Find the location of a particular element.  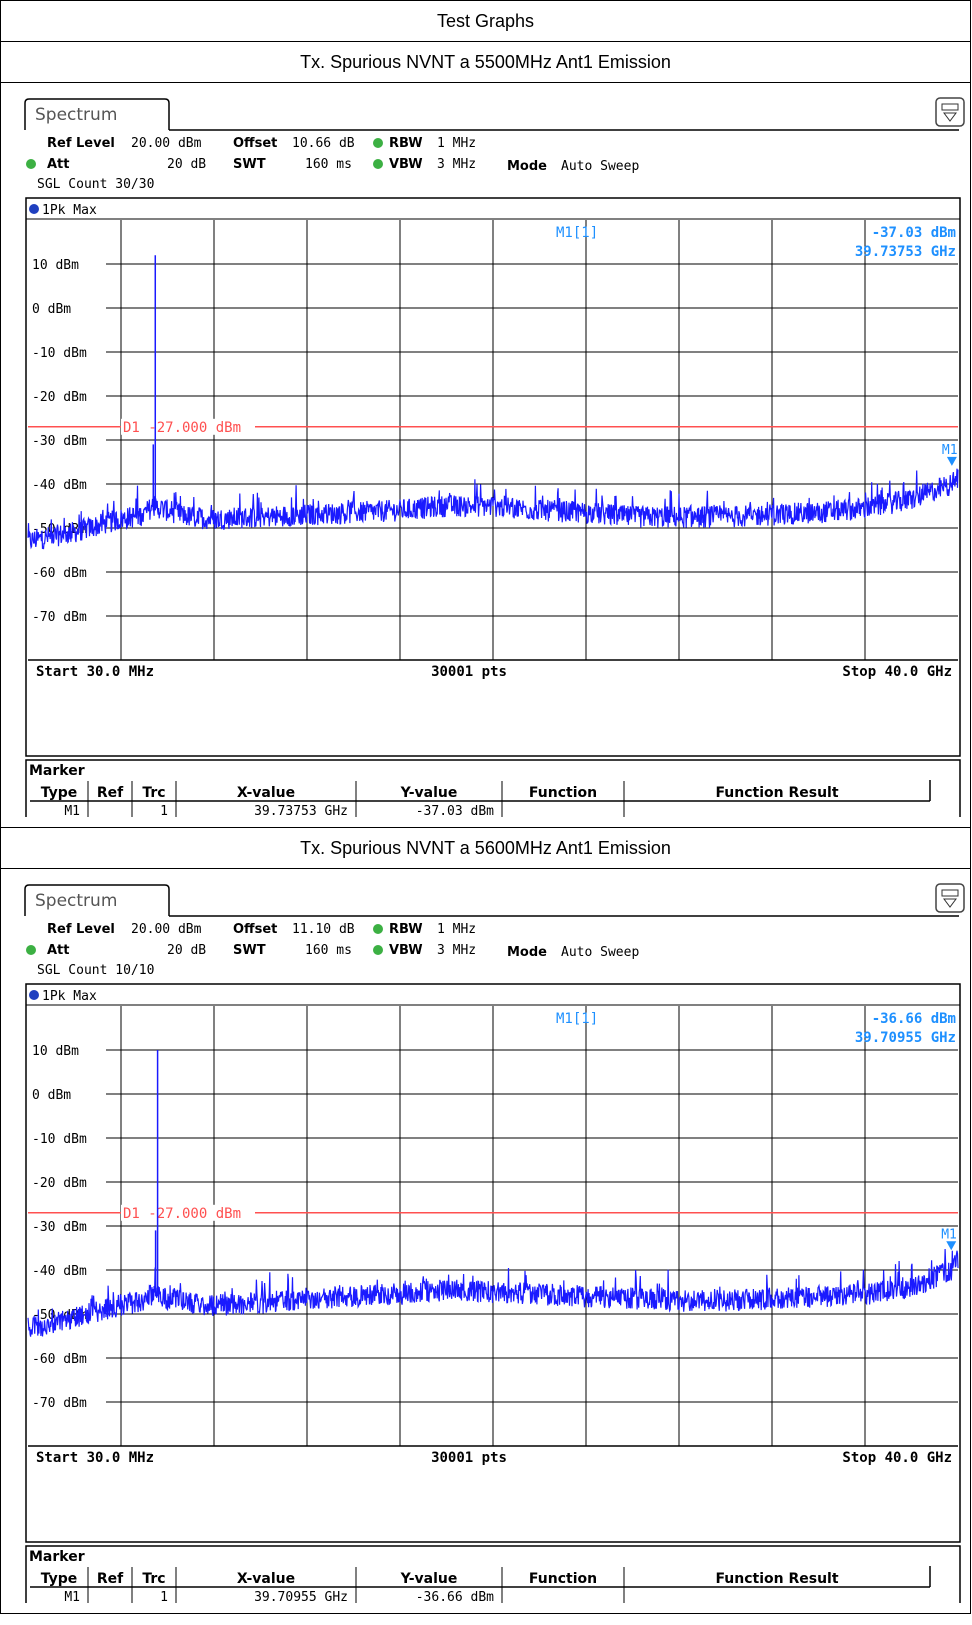

marker-frequency: 39.70955 GHz is located at coordinates (905, 1038).